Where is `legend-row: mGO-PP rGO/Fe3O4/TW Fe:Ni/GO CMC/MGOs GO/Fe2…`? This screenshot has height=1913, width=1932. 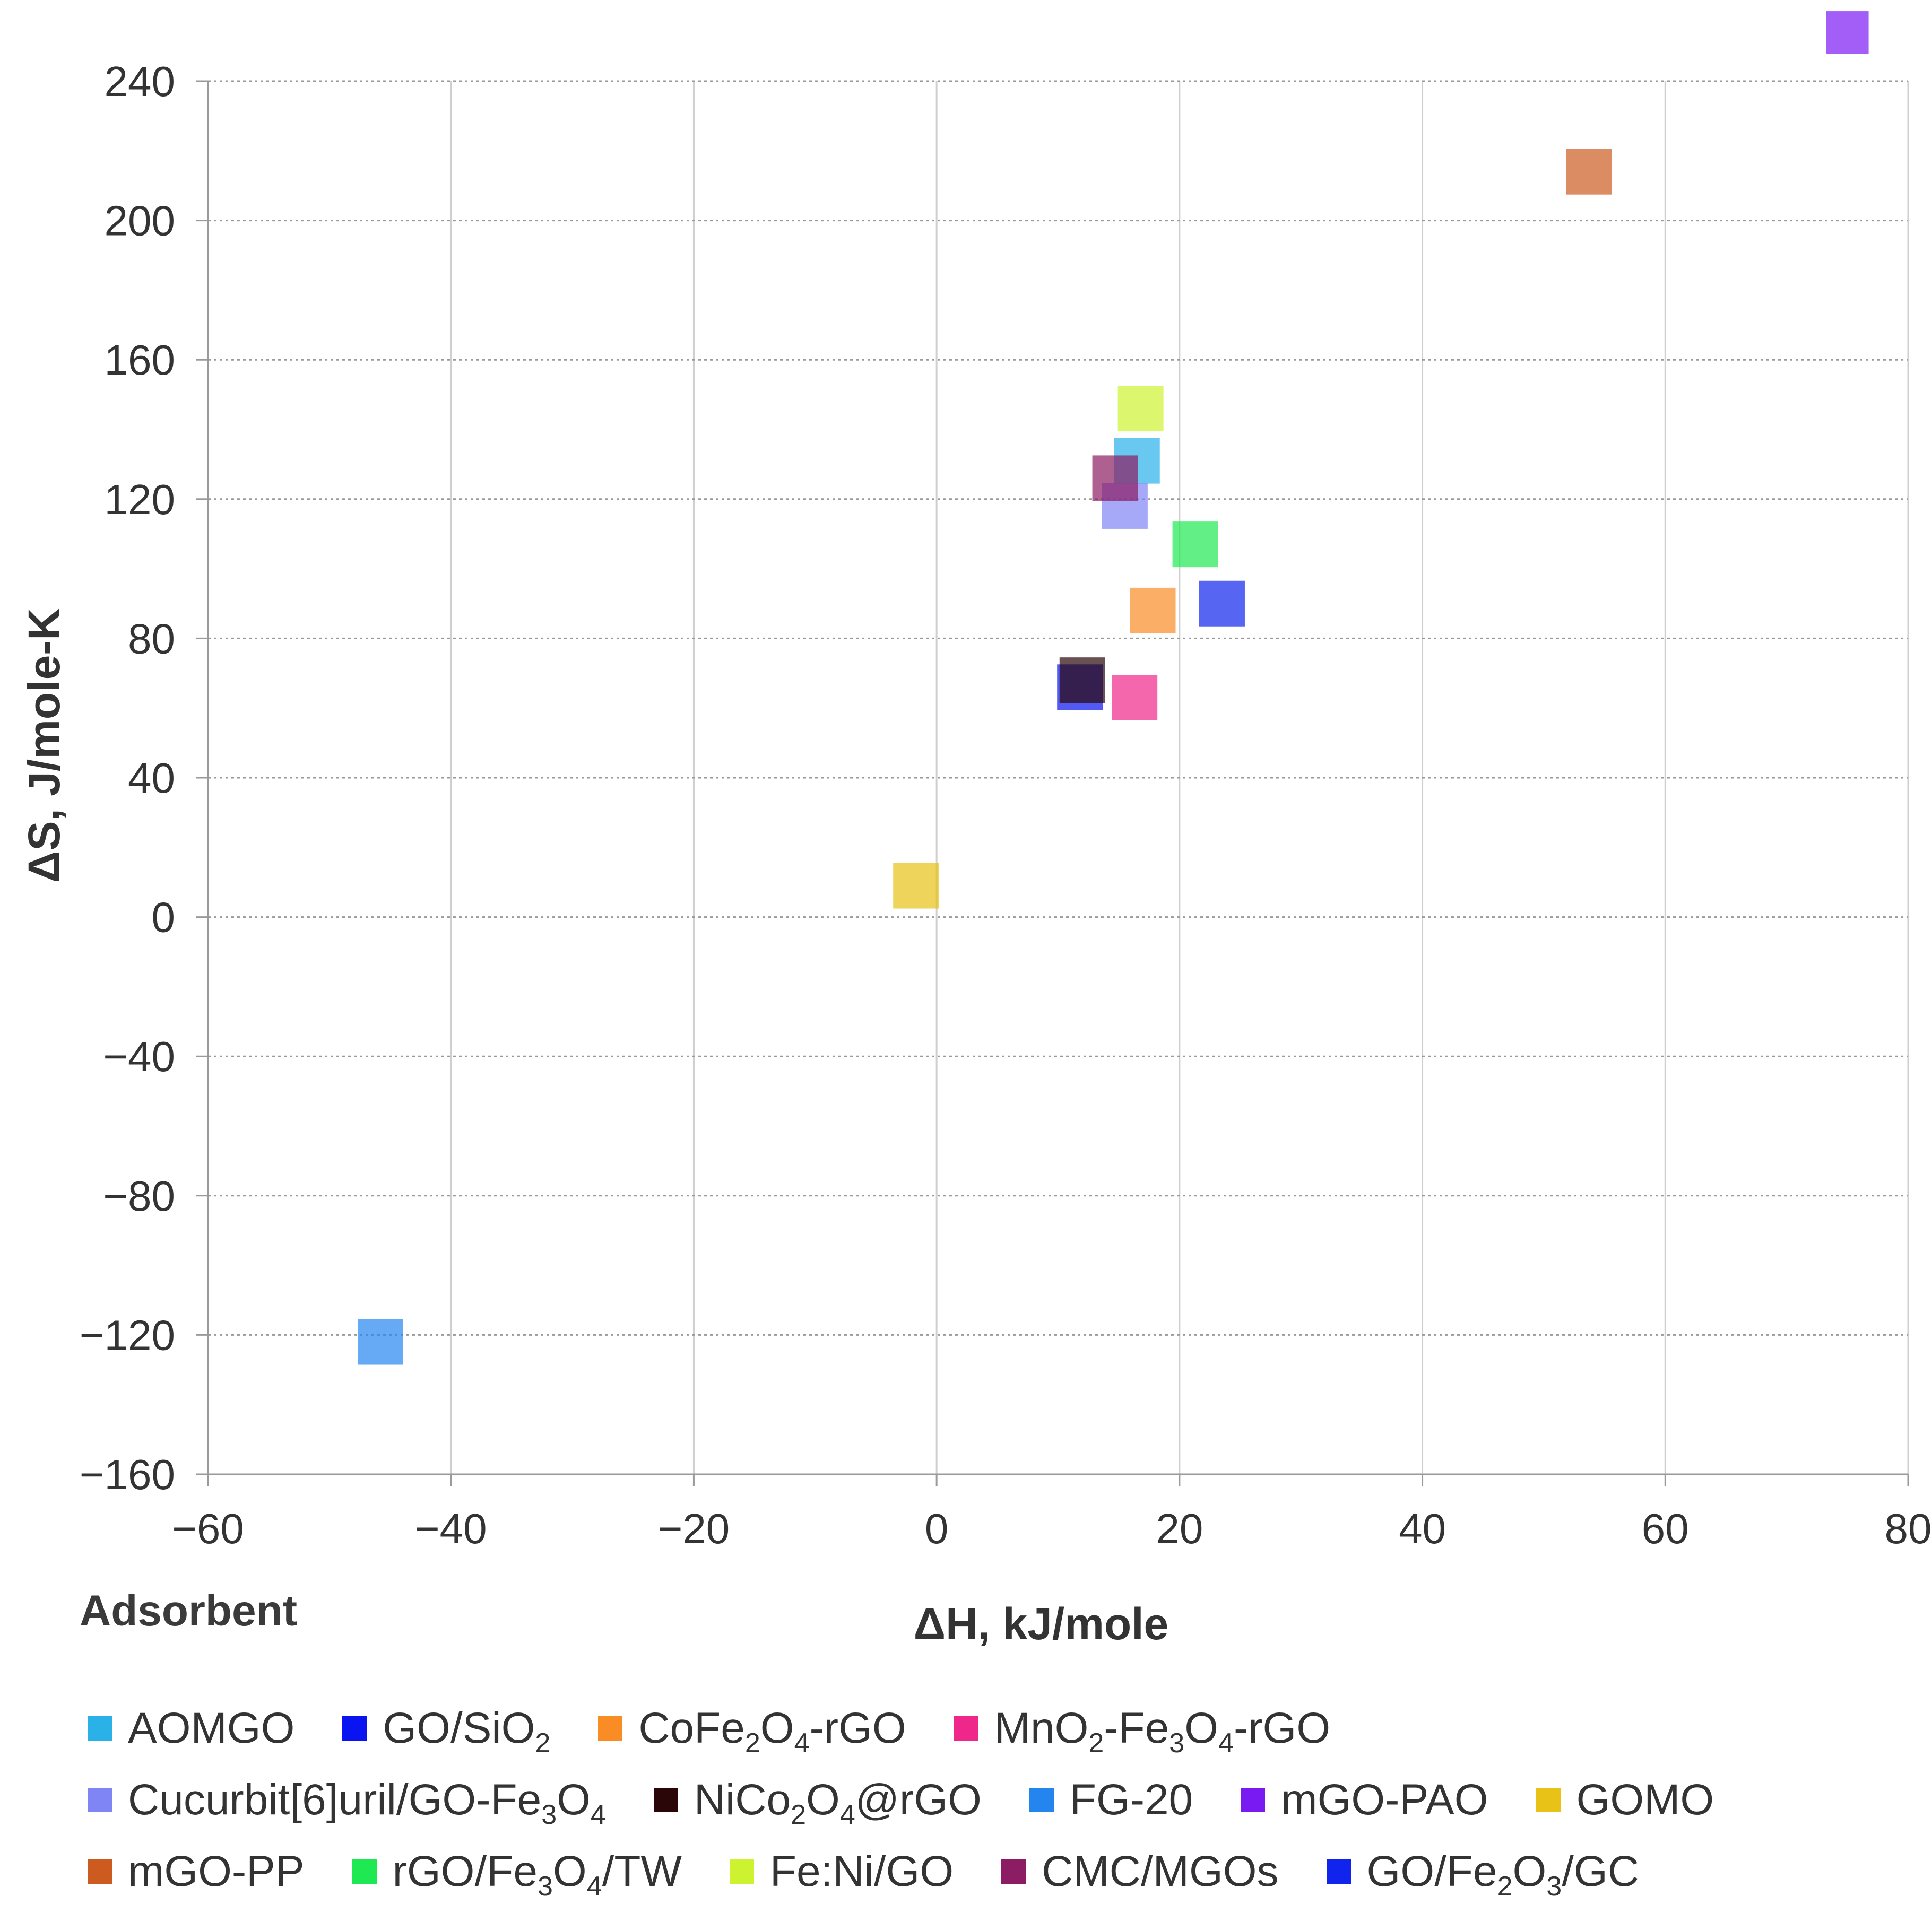
legend-row: mGO-PP rGO/Fe3O4/TW Fe:Ni/GO CMC/MGOs GO/Fe2… is located at coordinates (990, 1871).